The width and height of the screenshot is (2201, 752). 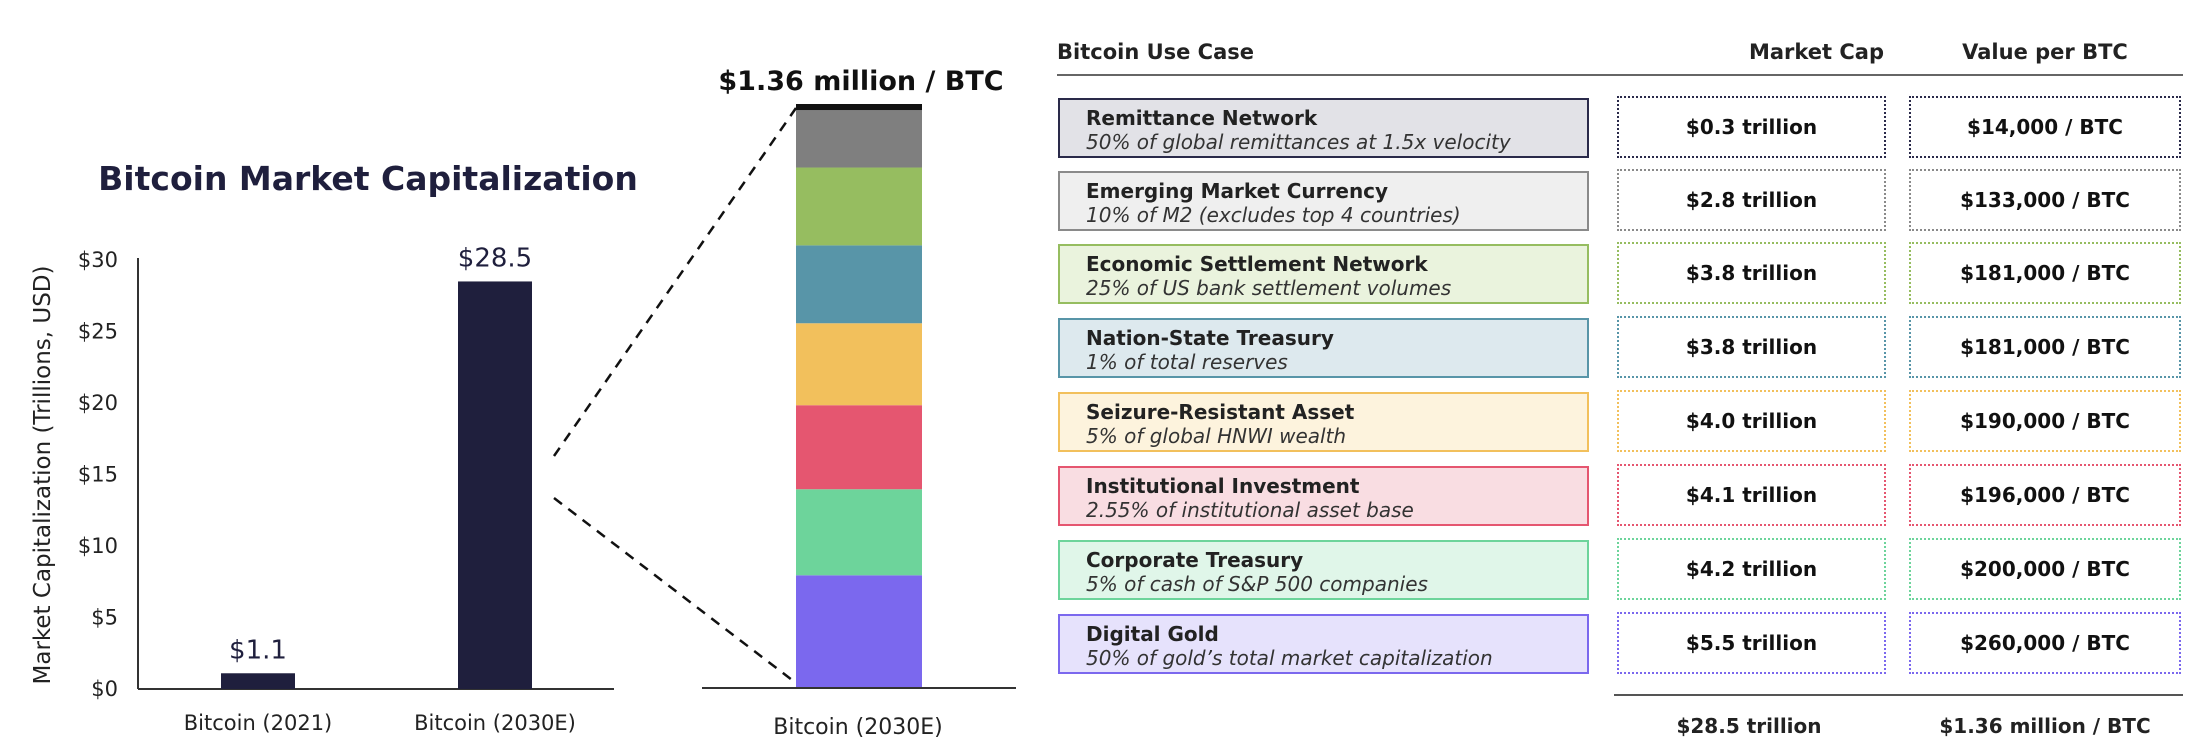 I want to click on y-tick-label: $15, so click(x=98, y=475).